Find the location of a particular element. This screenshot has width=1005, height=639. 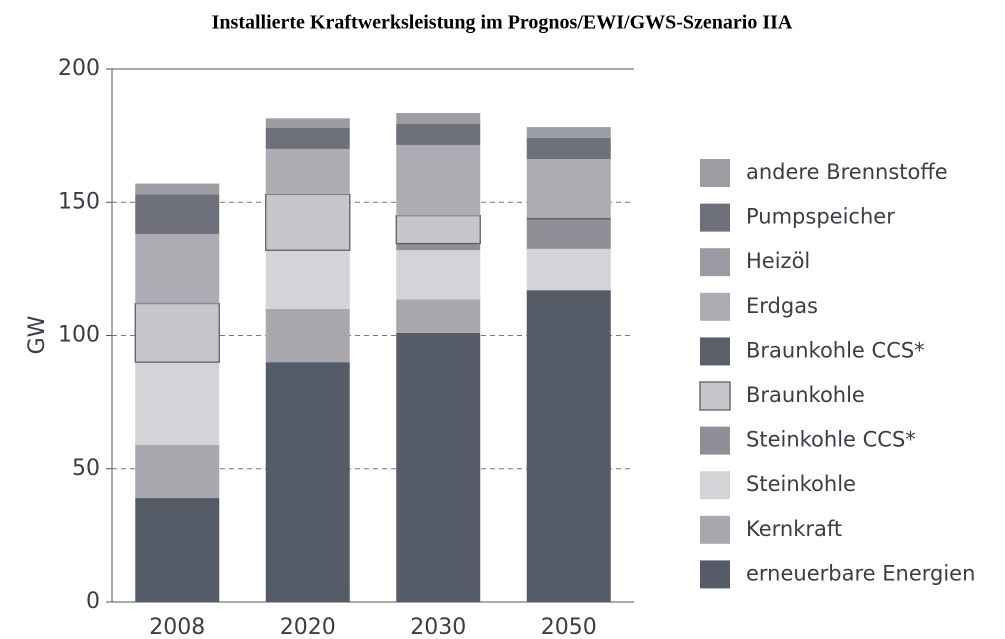

legend-label: Steinkohle is located at coordinates (801, 484).